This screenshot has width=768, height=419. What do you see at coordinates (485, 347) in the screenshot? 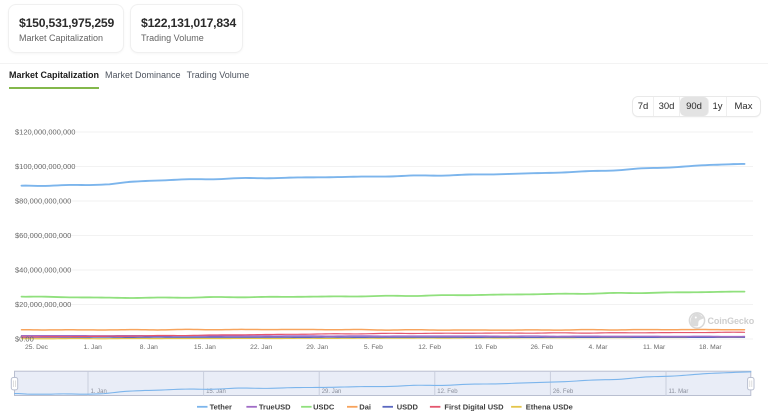
I see `svg-text: 19. Feb` at bounding box center [485, 347].